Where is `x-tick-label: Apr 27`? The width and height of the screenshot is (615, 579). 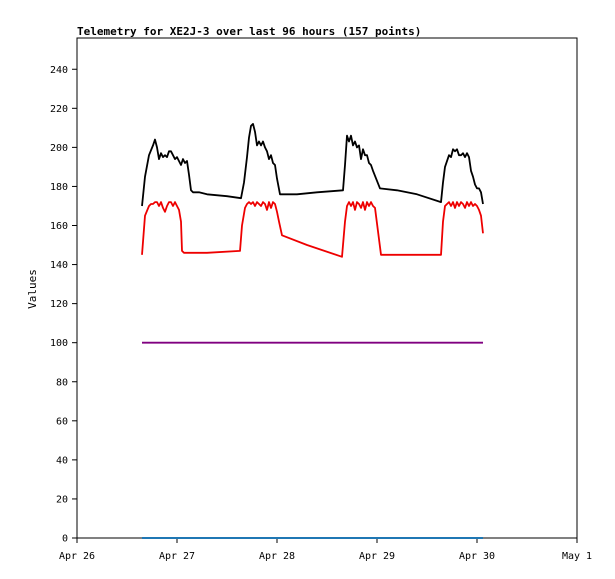
x-tick-label: Apr 27 is located at coordinates (177, 556).